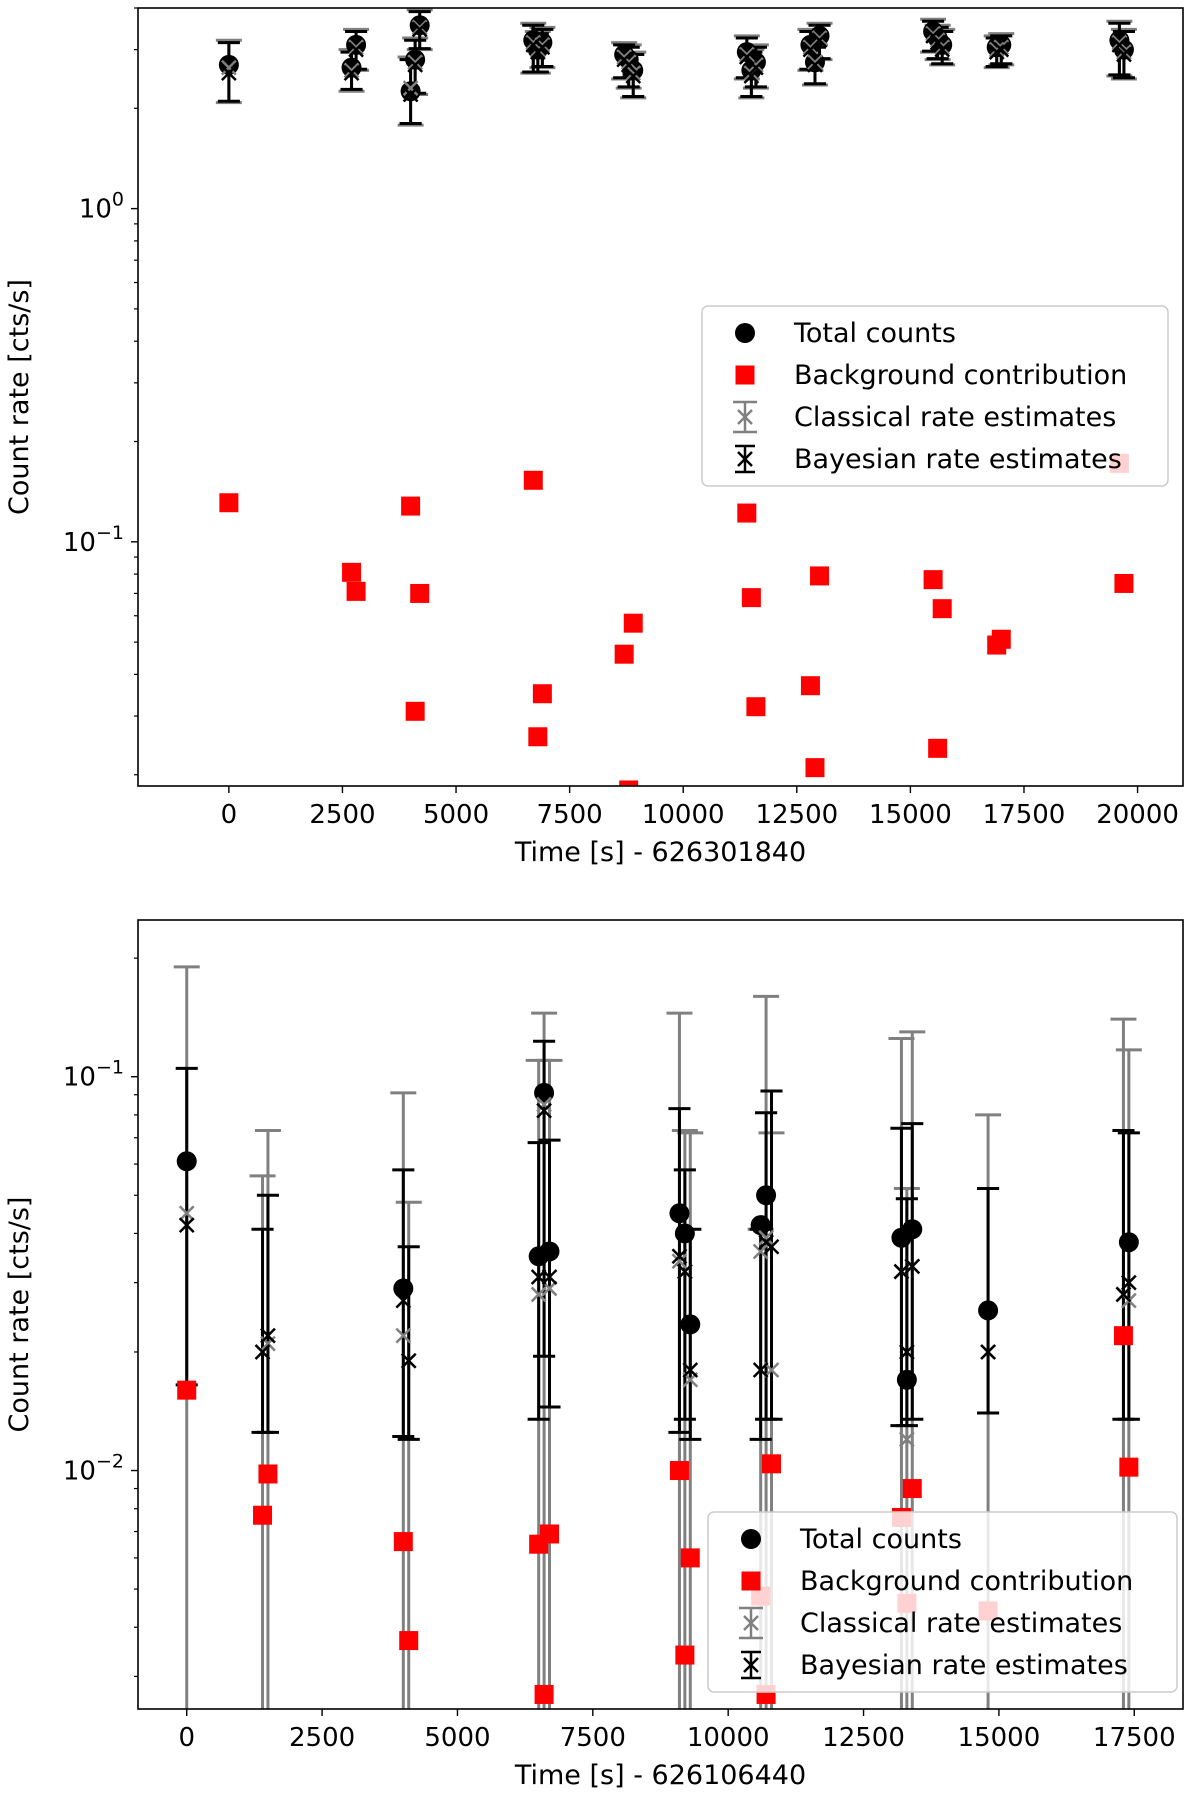 Image resolution: width=1200 pixels, height=1802 pixels. What do you see at coordinates (955, 417) in the screenshot?
I see `legend-label: Classical rate estimates` at bounding box center [955, 417].